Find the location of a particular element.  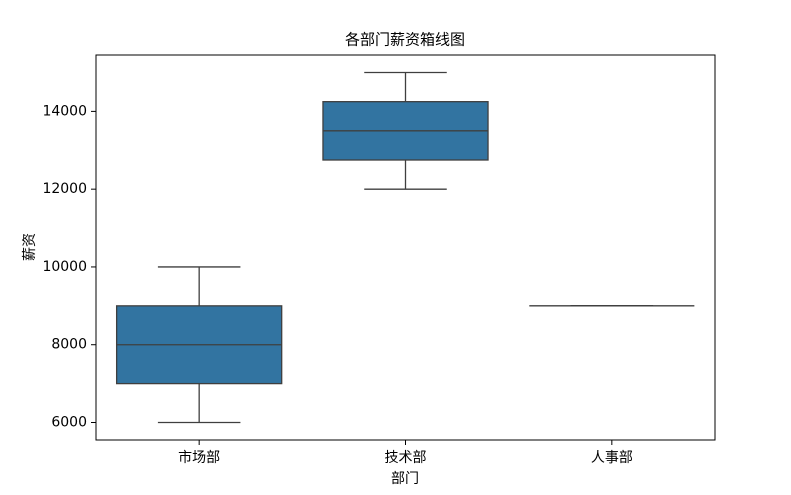

y-tick-label: 6000 is located at coordinates (69, 423).